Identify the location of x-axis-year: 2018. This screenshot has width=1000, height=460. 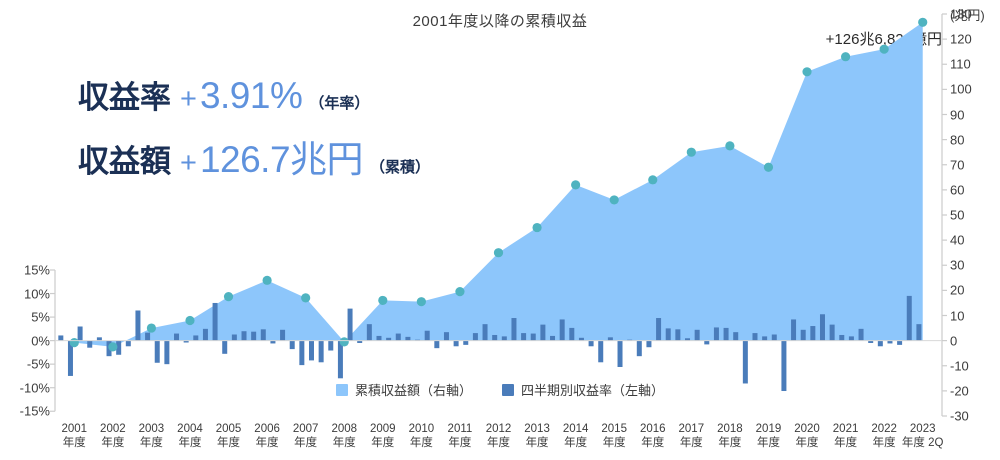
(730, 429).